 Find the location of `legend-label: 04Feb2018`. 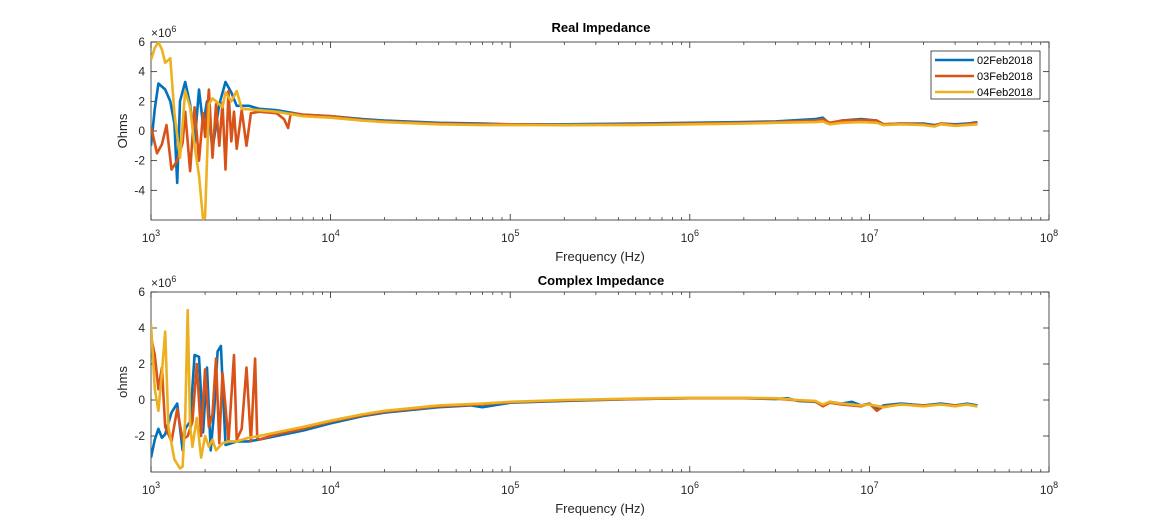

legend-label: 04Feb2018 is located at coordinates (1005, 93).